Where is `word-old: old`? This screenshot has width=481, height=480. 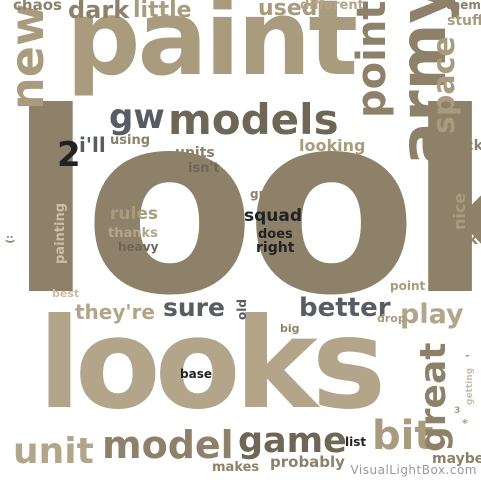
word-old: old is located at coordinates (242, 309).